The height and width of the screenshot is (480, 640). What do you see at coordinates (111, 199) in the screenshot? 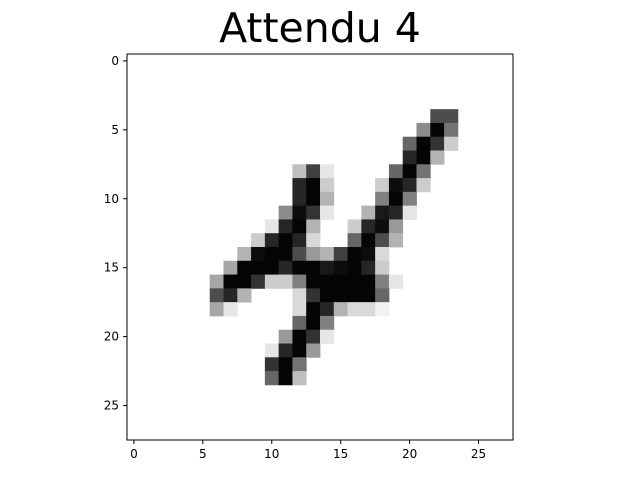
I see `y-tick-label: 10` at bounding box center [111, 199].